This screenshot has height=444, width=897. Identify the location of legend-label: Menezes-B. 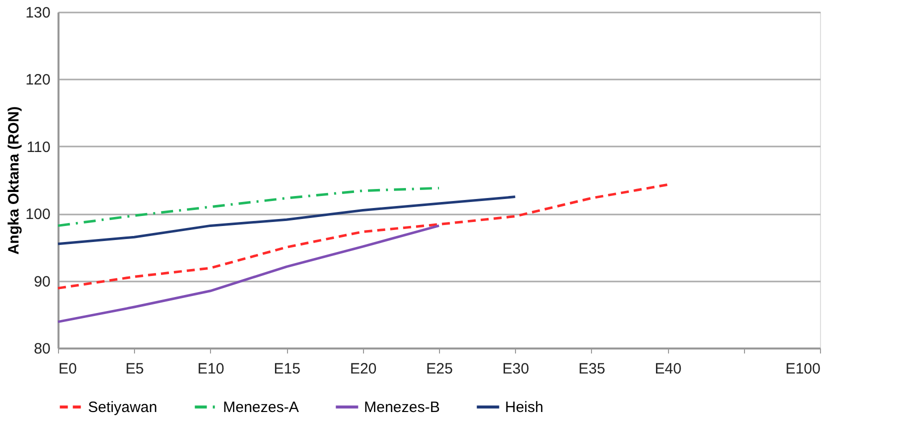
(402, 407).